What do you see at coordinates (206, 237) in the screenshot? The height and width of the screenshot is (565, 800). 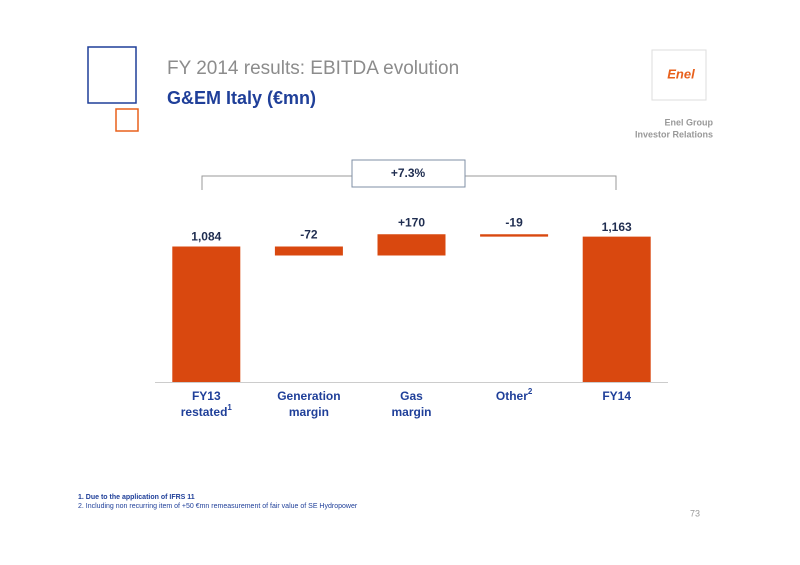 I see `value-label: 1,084` at bounding box center [206, 237].